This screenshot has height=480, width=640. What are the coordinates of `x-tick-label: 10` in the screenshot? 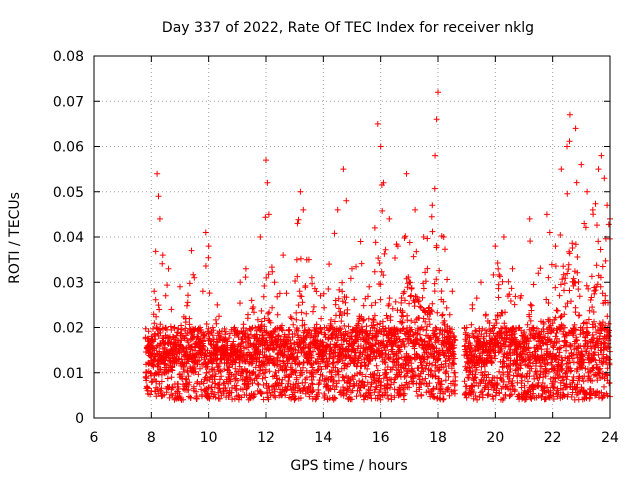 It's located at (209, 438).